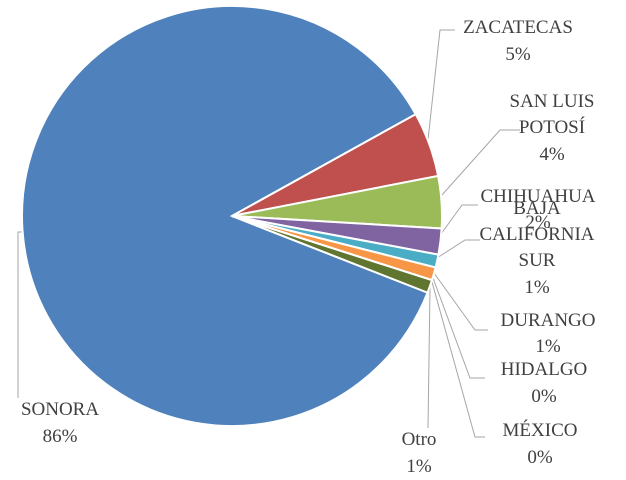 This screenshot has width=626, height=480. What do you see at coordinates (538, 222) in the screenshot?
I see `value-label: 2%` at bounding box center [538, 222].